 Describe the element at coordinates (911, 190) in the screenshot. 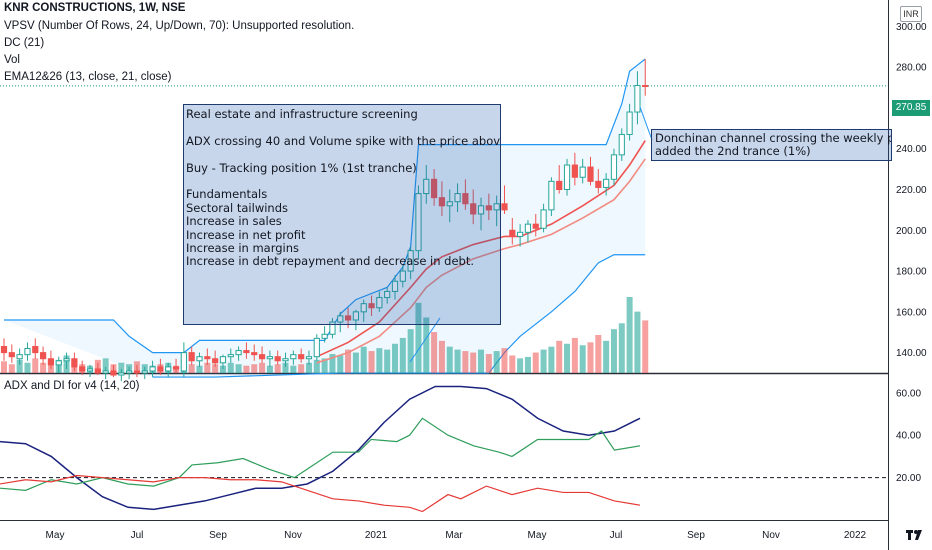

I see `price-axis-tick: 220.00` at that location.